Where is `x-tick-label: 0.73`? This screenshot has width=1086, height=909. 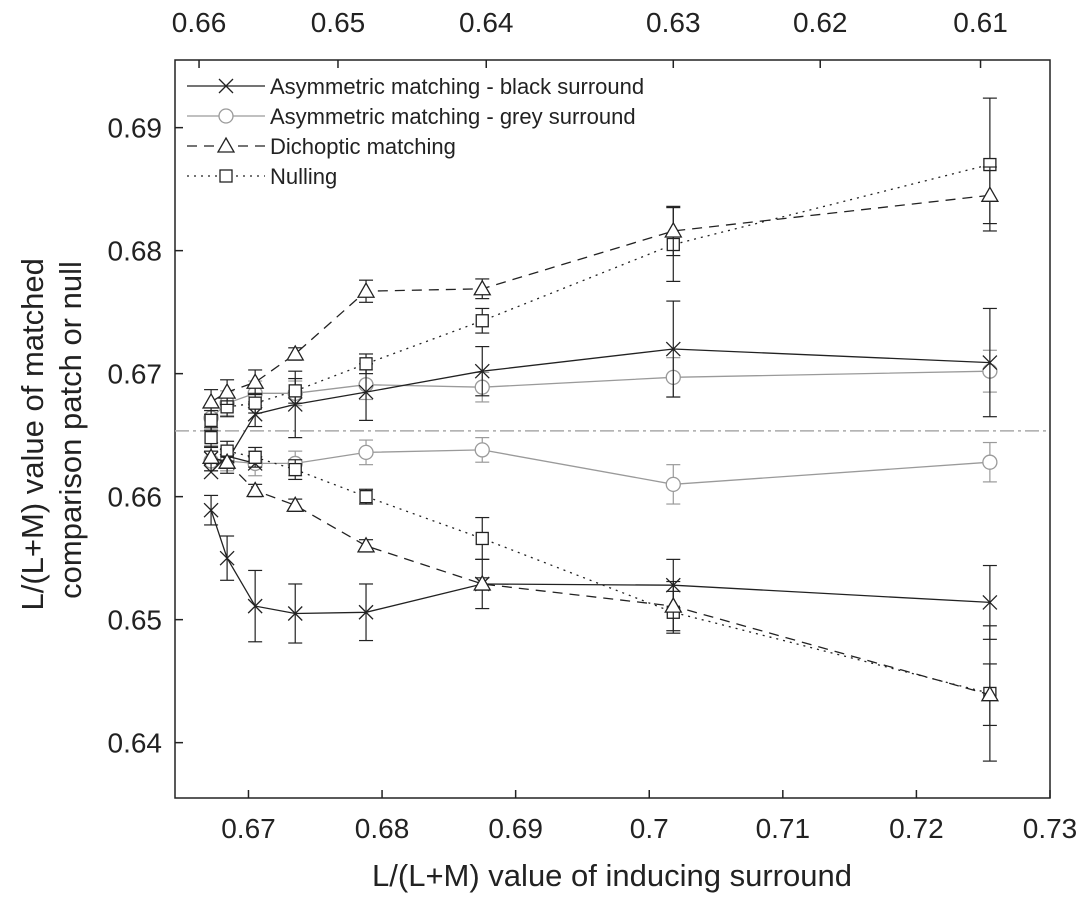 x-tick-label: 0.73 is located at coordinates (1050, 828).